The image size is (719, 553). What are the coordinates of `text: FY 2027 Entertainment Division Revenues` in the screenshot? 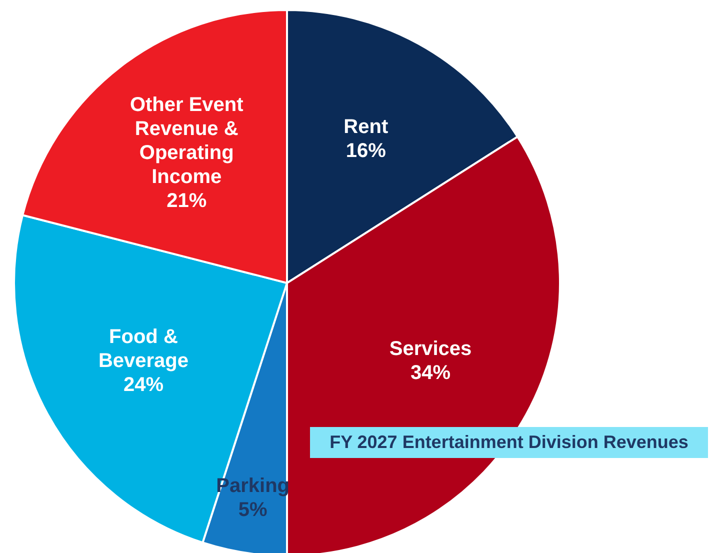 It's located at (509, 442).